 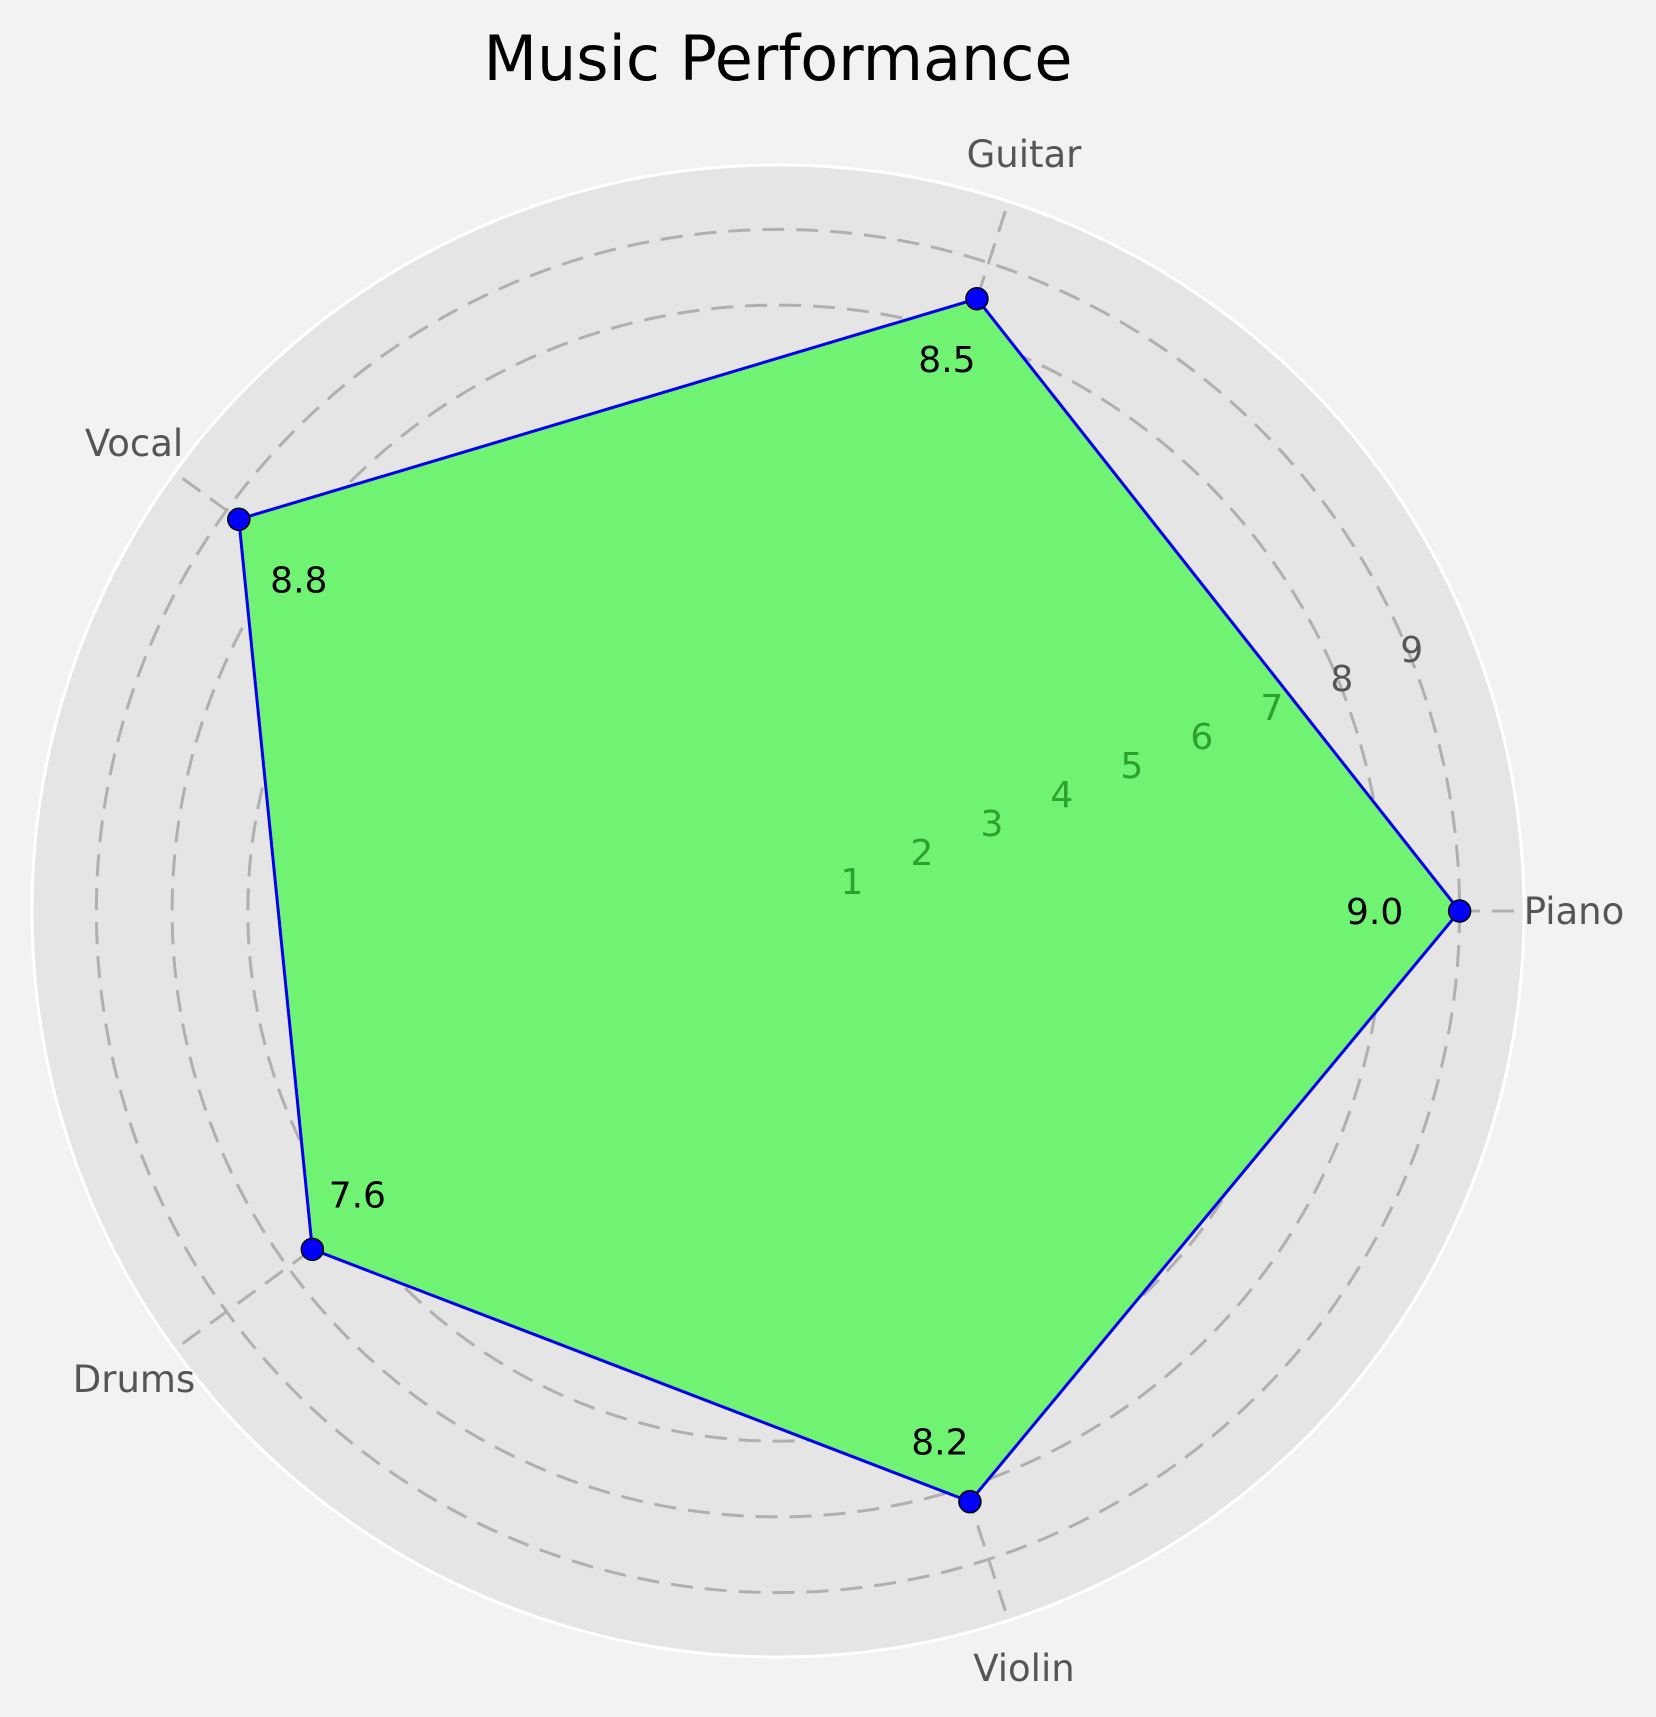 What do you see at coordinates (921, 853) in the screenshot?
I see `radial-tick-label: 2` at bounding box center [921, 853].